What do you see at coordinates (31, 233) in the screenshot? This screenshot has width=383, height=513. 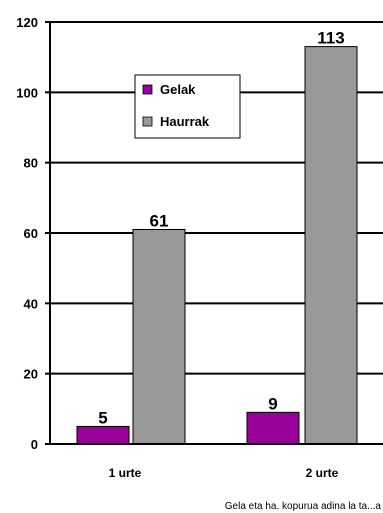 I see `y-tick-label-60: 60` at bounding box center [31, 233].